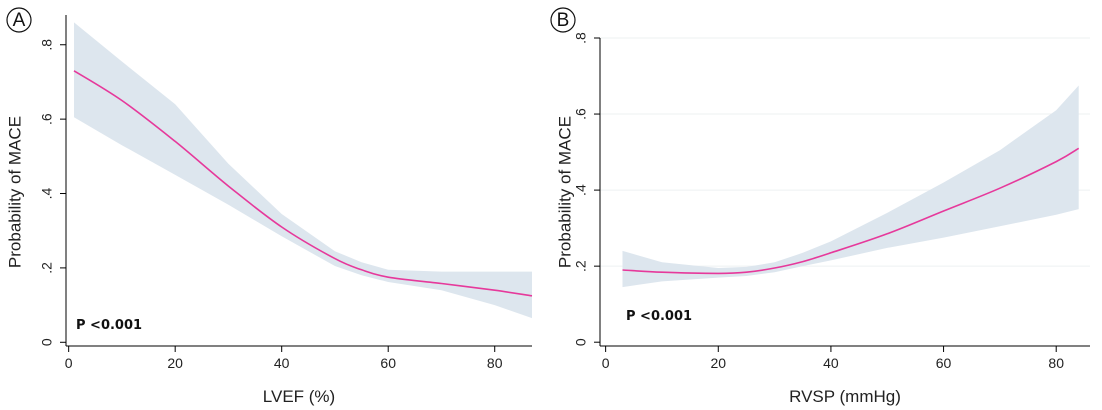 This screenshot has height=410, width=1102. Describe the element at coordinates (851, 211) in the screenshot. I see `probability-curve` at that location.